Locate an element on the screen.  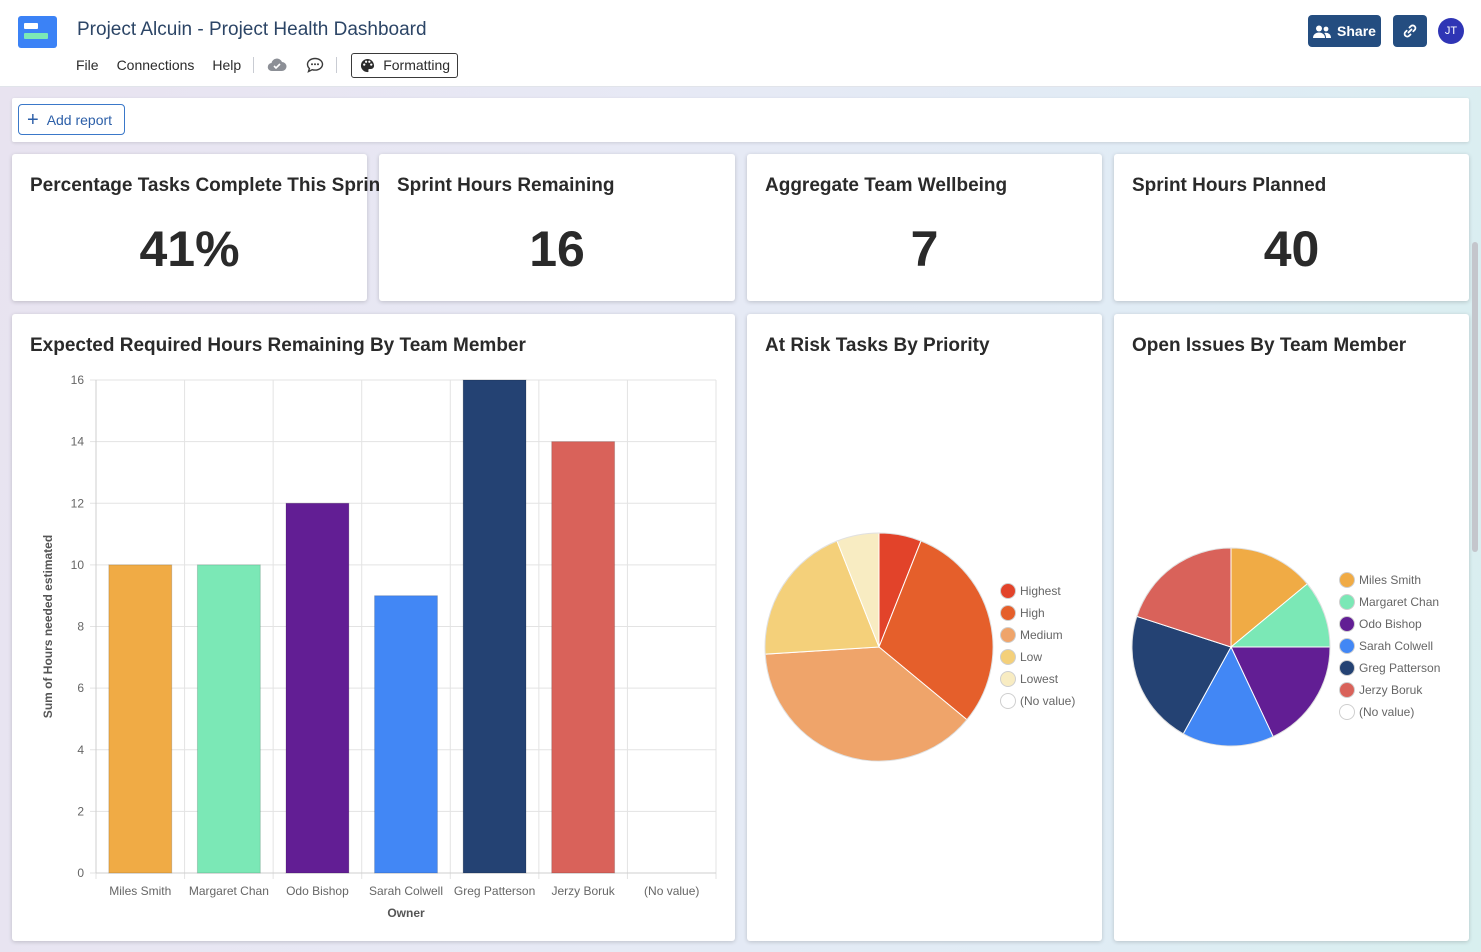
link-icon is located at coordinates (1410, 31).